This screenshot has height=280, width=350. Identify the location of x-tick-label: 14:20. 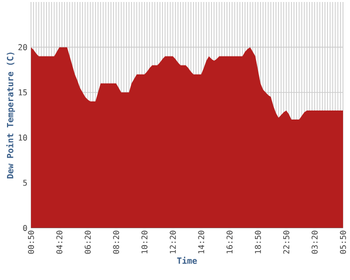
(201, 242).